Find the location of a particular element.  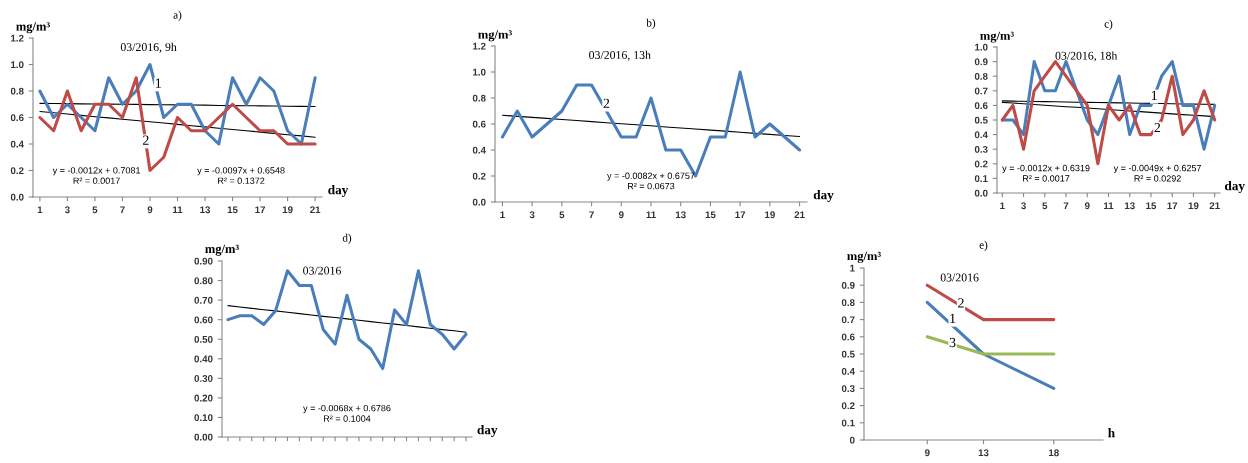

annotation: y = -0.0068x + 0.6786 R² = 0.1004 is located at coordinates (347, 413).